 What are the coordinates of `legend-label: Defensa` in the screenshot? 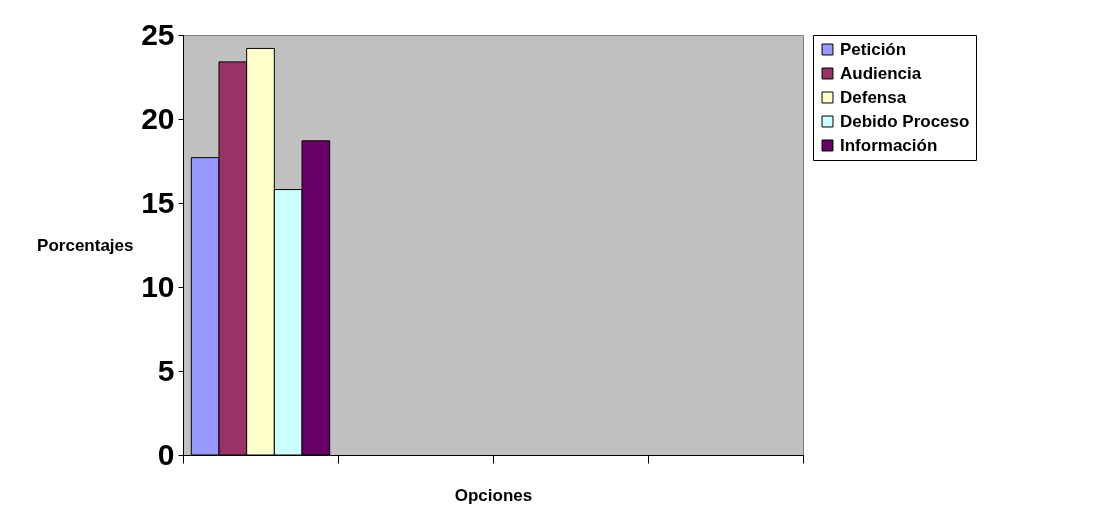 It's located at (873, 97).